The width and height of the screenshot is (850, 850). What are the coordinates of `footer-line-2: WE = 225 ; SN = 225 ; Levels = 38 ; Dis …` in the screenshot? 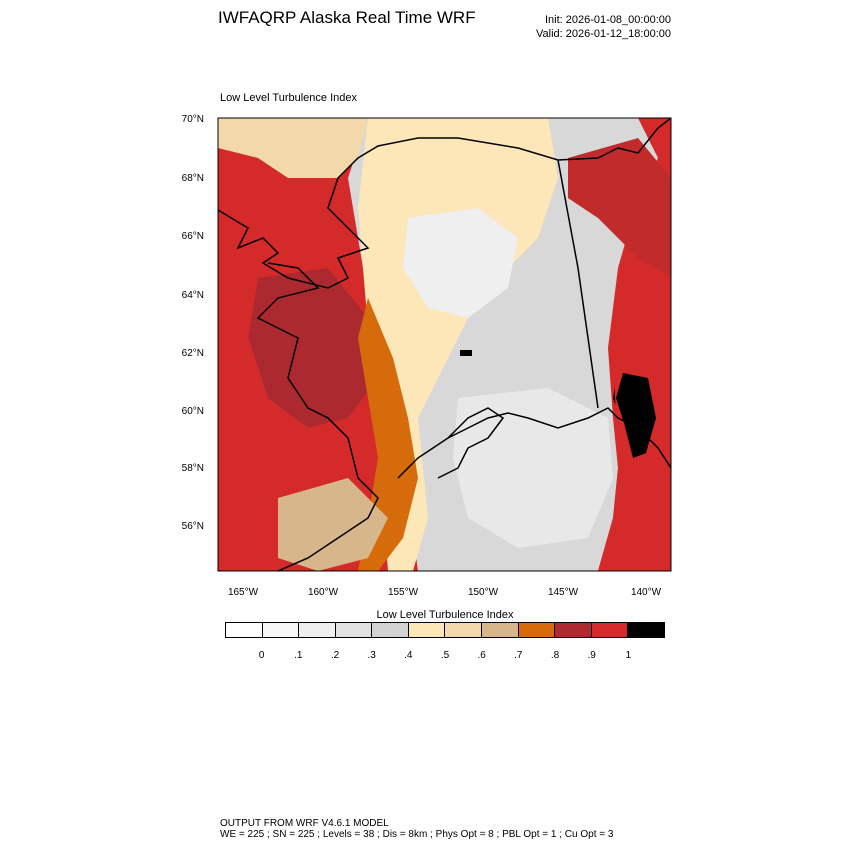 It's located at (417, 834).